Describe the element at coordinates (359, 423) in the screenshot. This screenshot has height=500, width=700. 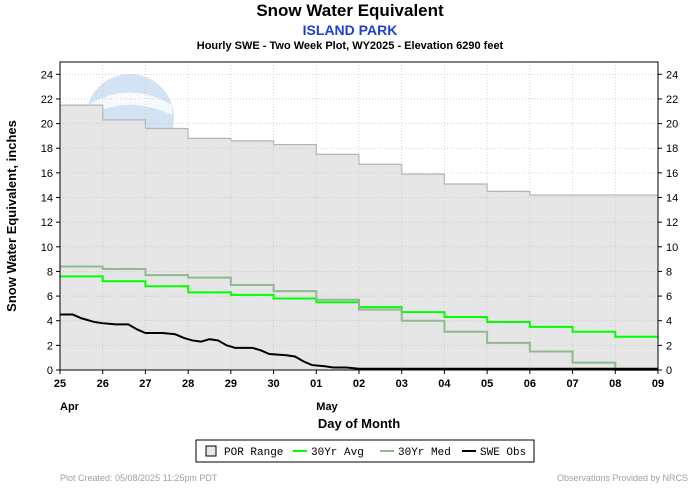
I see `x-axis-label: Day of Month` at that location.